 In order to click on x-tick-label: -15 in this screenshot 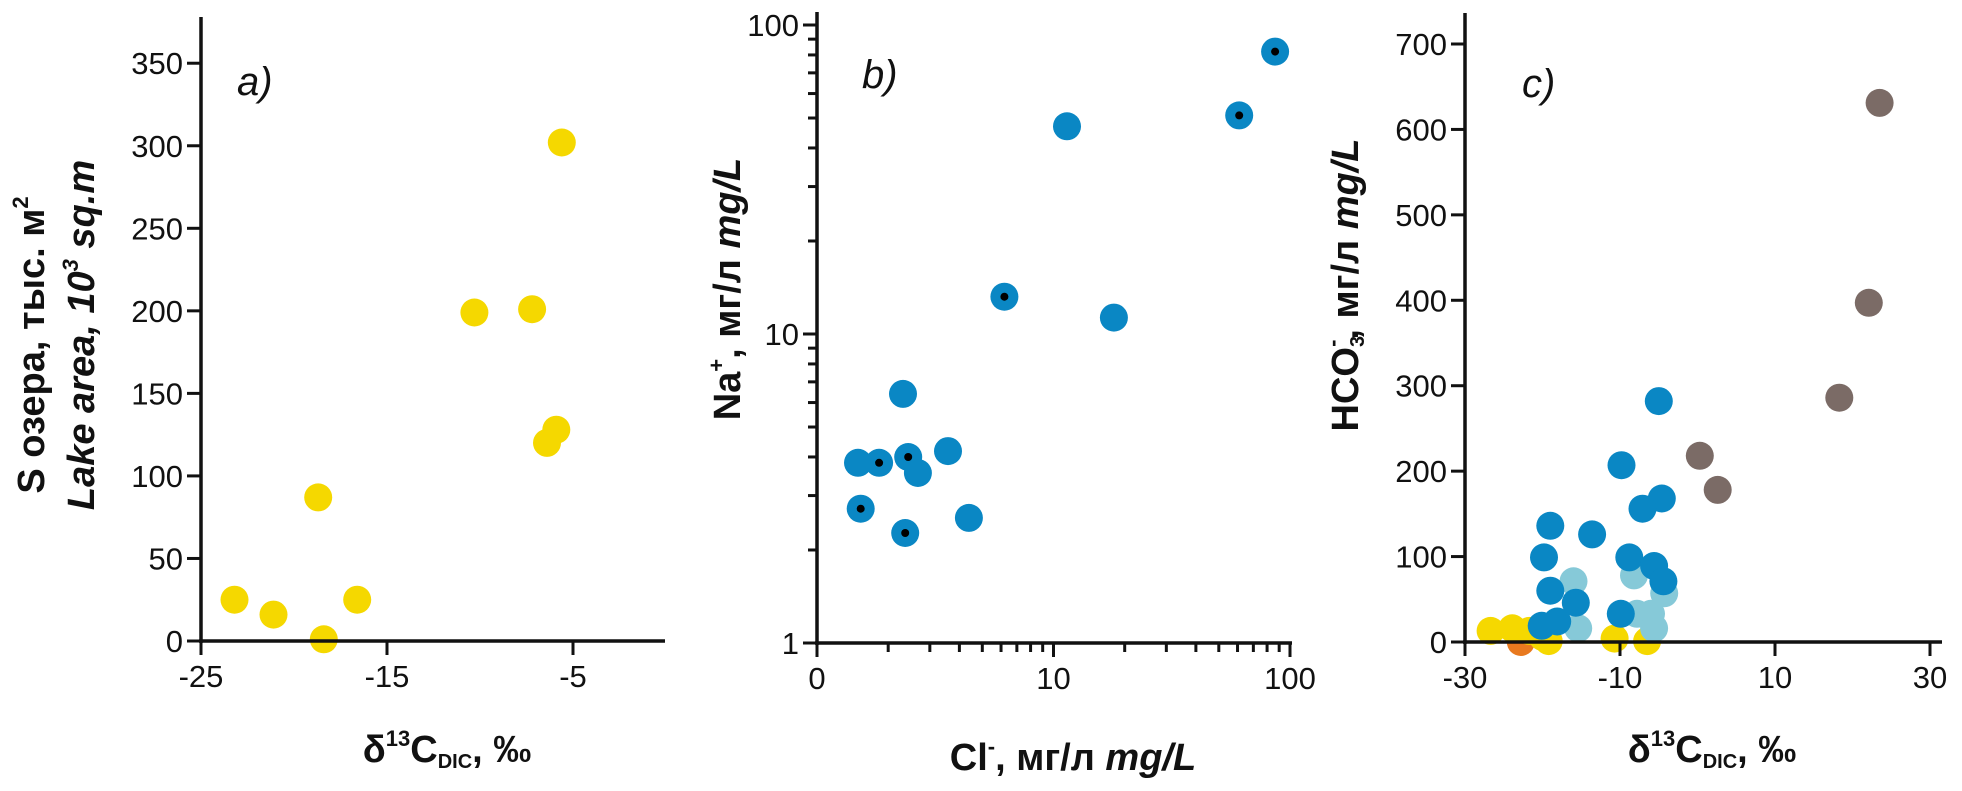, I will do `click(387, 676)`.